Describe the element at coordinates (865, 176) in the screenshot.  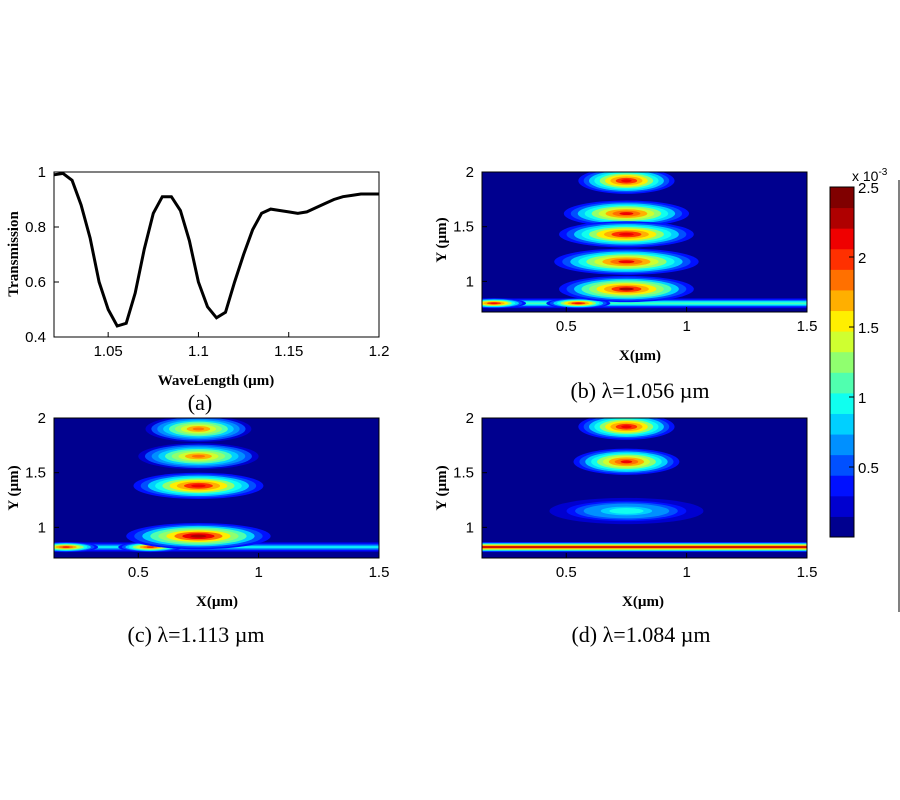
I see `colorbar-multiplier-base: x 10` at that location.